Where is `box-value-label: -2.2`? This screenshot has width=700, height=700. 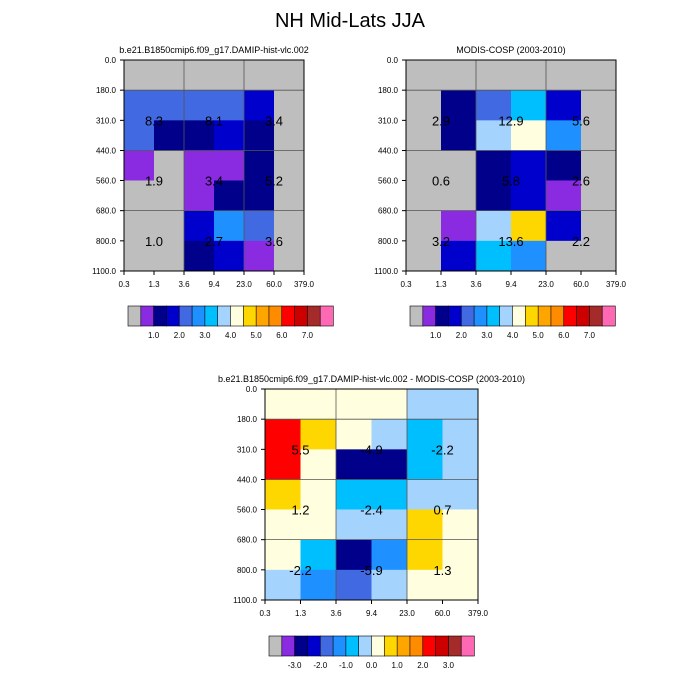 box-value-label: -2.2 is located at coordinates (442, 449).